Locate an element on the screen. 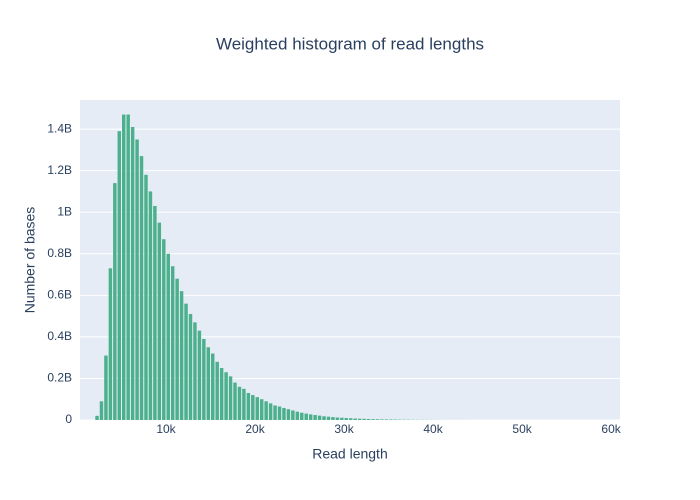 The width and height of the screenshot is (700, 500). x-axis-title: Read length is located at coordinates (350, 454).